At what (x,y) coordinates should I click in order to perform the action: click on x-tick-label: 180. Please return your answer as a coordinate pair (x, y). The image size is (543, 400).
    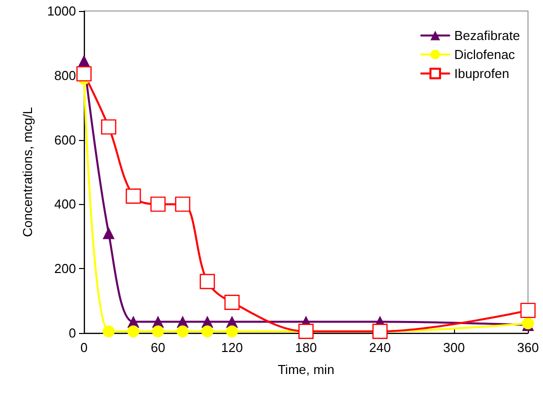
    Looking at the image, I should click on (306, 347).